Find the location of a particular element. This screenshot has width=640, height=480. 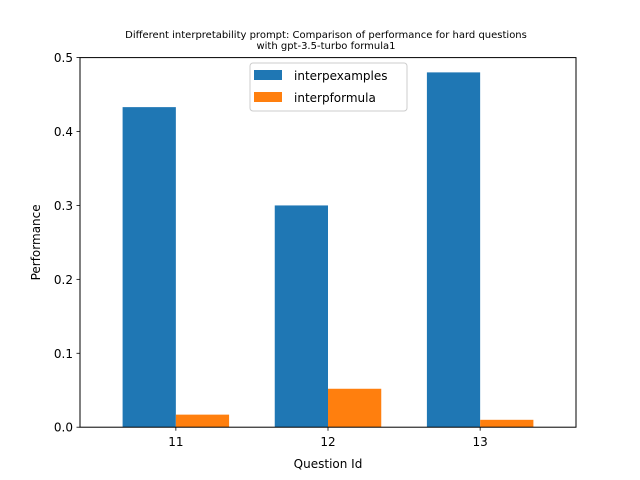

legend: interpexamples interpformula is located at coordinates (328, 87).